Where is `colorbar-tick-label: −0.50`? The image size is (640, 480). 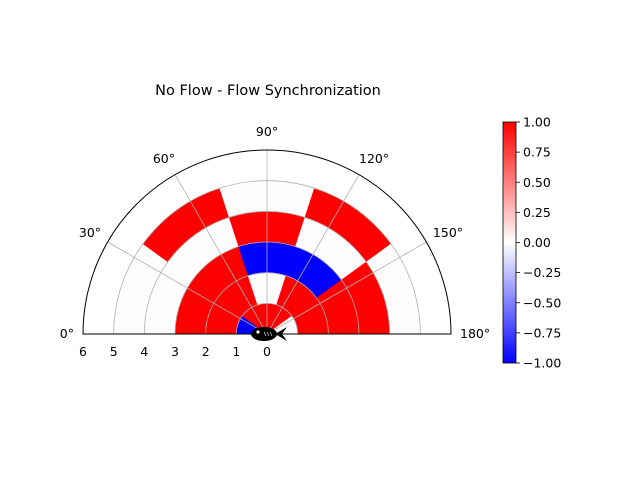 colorbar-tick-label: −0.50 is located at coordinates (542, 302).